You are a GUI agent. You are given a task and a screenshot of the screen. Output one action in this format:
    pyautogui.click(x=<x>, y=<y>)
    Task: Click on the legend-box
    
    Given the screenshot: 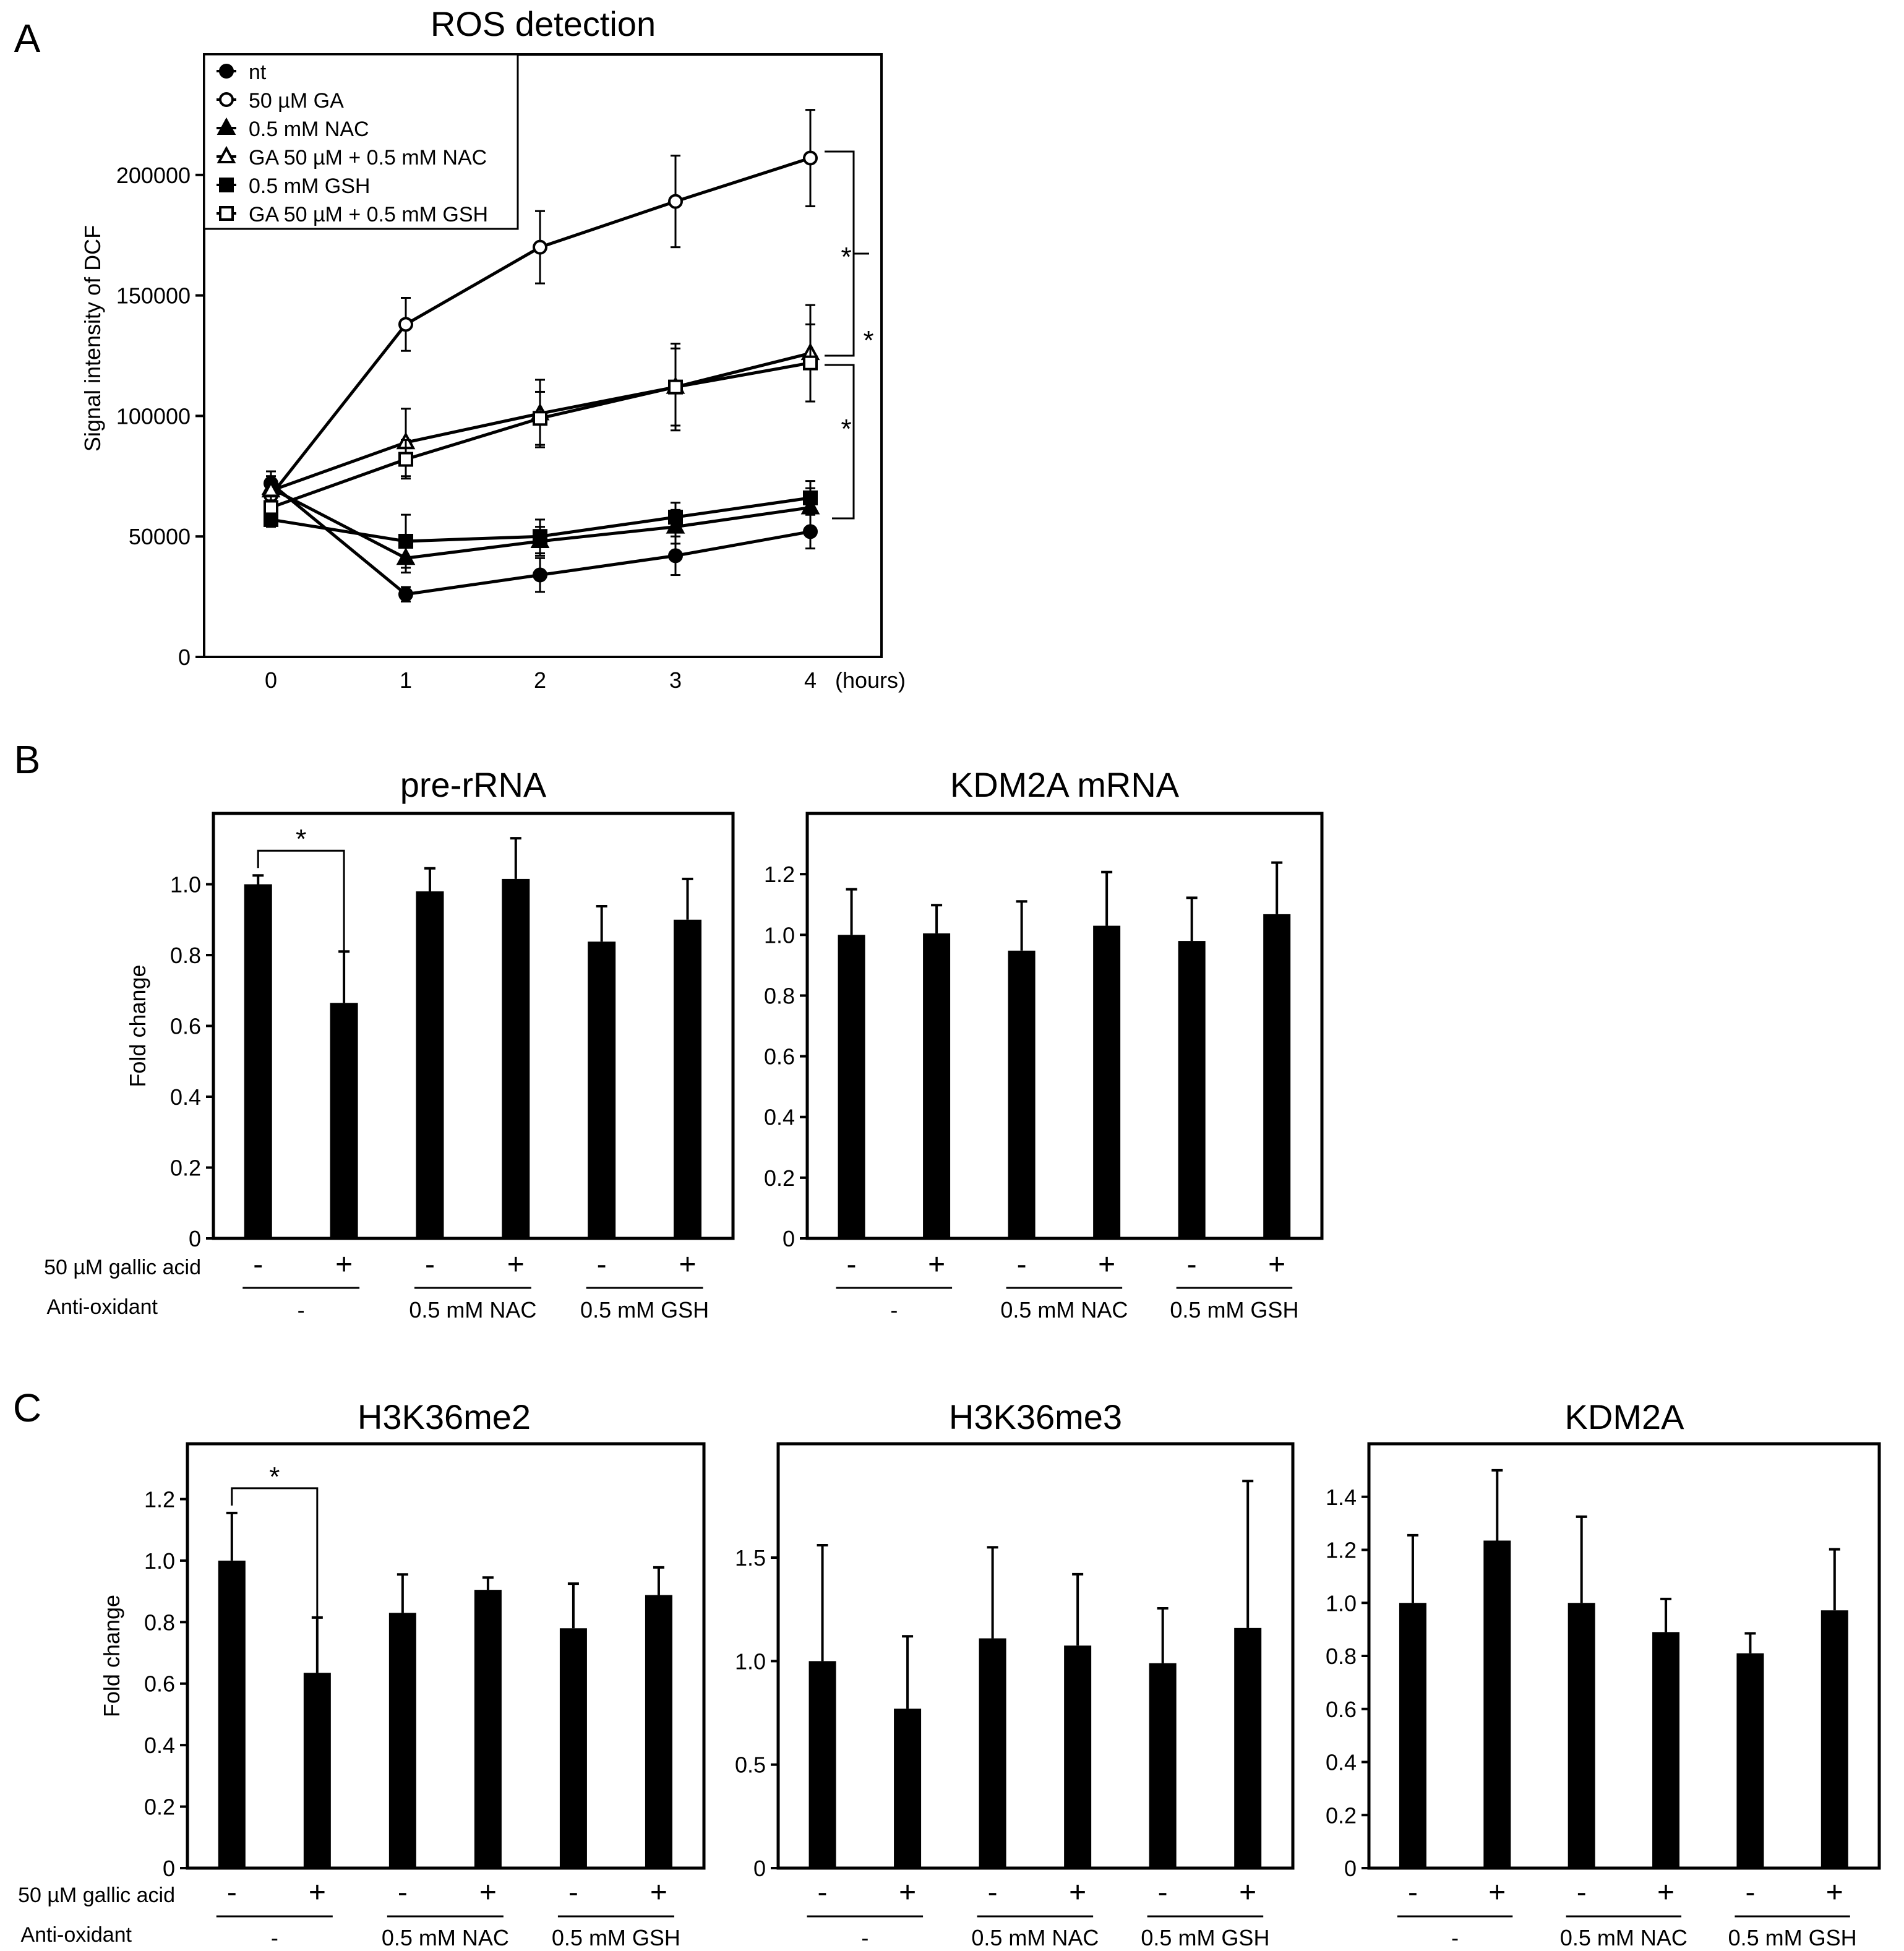 What is the action you would take?
    pyautogui.click(x=361, y=141)
    